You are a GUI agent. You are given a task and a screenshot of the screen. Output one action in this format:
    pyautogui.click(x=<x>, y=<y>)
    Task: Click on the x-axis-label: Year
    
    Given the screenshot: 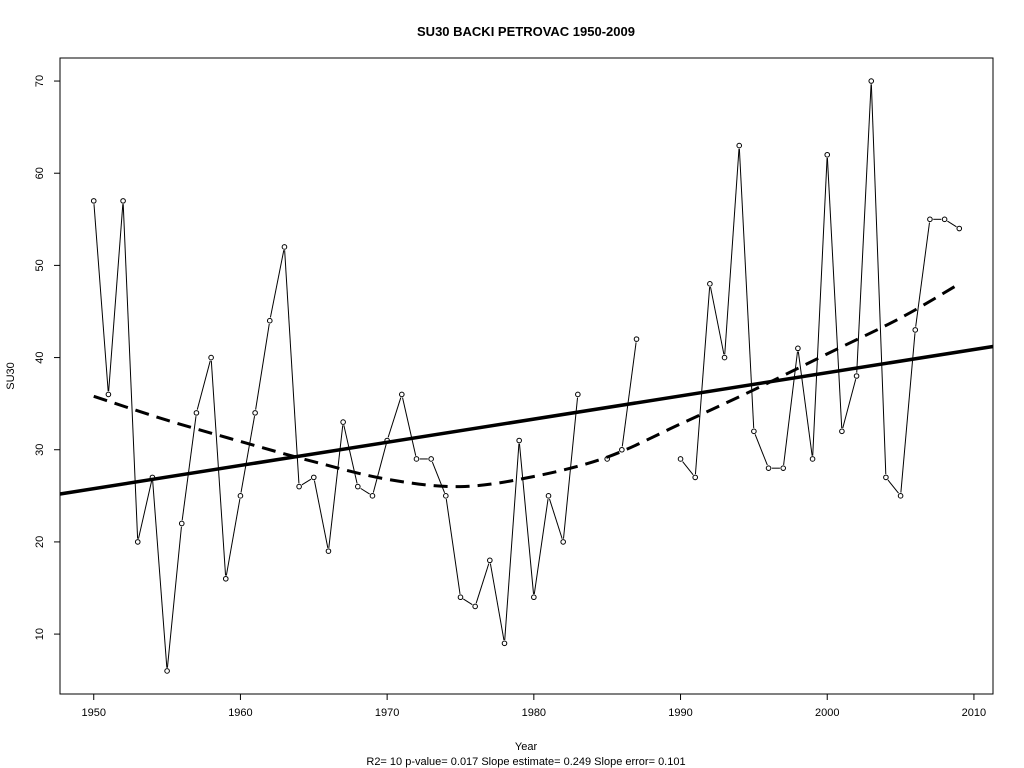 What is the action you would take?
    pyautogui.click(x=526, y=747)
    